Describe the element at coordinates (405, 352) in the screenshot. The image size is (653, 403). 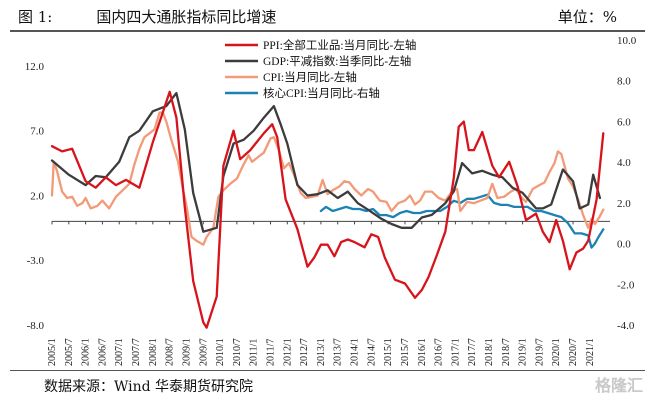
I see `x-tick-label: 2015/7` at that location.